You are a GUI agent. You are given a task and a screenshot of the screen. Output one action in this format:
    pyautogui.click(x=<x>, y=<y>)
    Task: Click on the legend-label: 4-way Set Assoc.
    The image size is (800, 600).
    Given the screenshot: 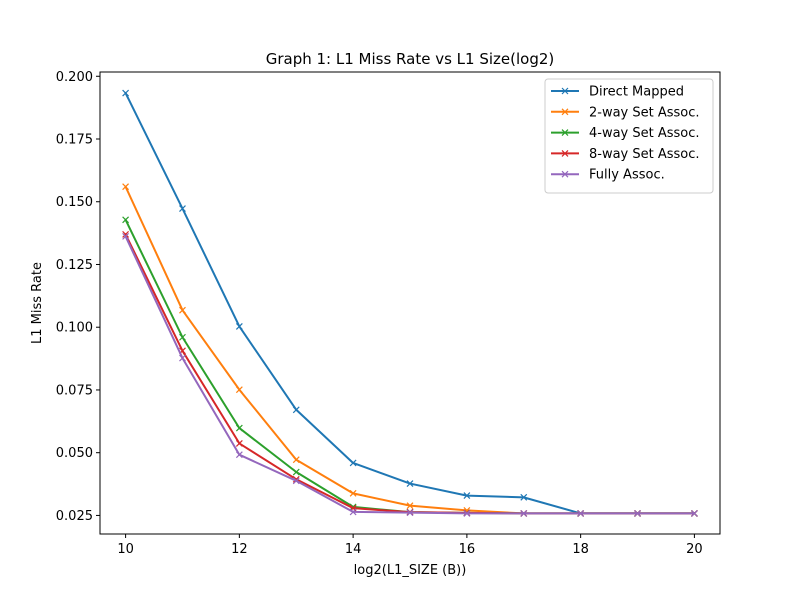 What is the action you would take?
    pyautogui.click(x=644, y=133)
    